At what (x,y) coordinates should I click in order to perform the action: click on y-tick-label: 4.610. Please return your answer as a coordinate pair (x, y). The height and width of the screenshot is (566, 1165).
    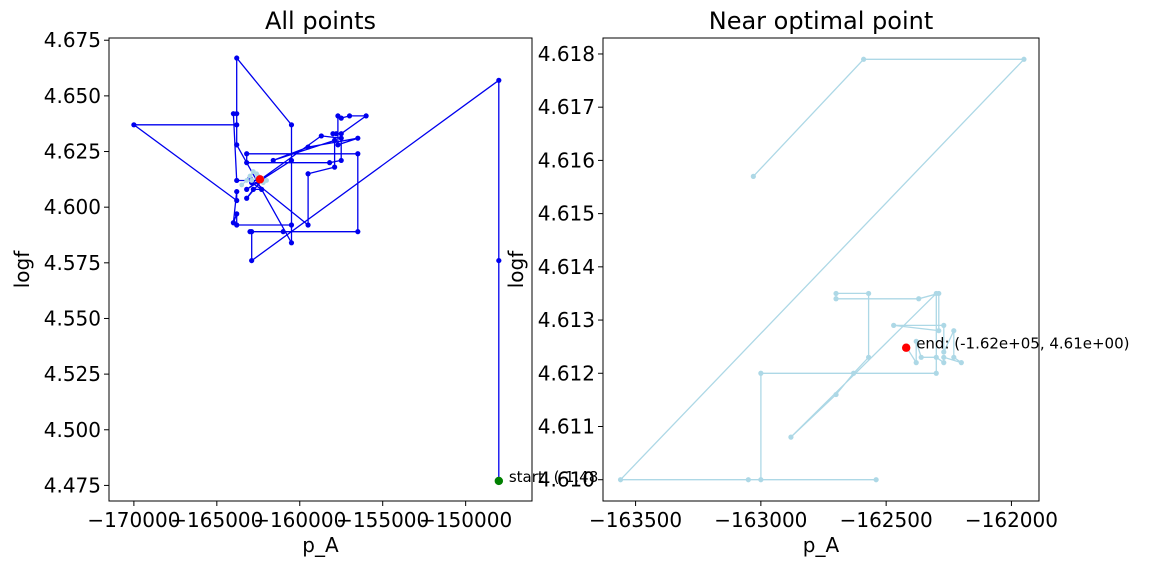
    Looking at the image, I should click on (566, 480).